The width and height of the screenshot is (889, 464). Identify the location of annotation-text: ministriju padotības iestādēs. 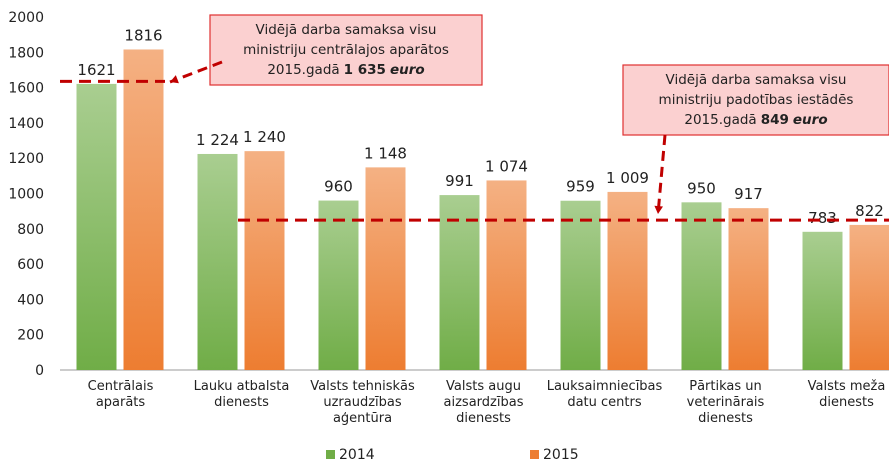
(756, 100).